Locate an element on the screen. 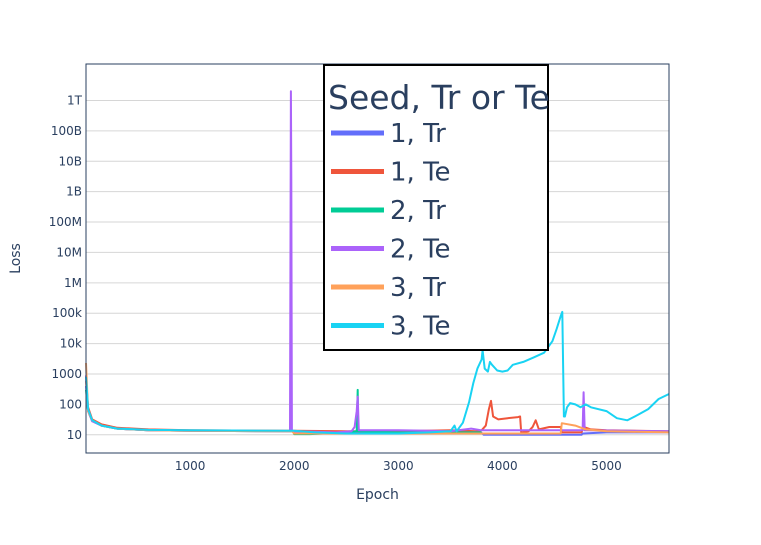 The height and width of the screenshot is (545, 761). y-tick-label: 10k is located at coordinates (71, 344).